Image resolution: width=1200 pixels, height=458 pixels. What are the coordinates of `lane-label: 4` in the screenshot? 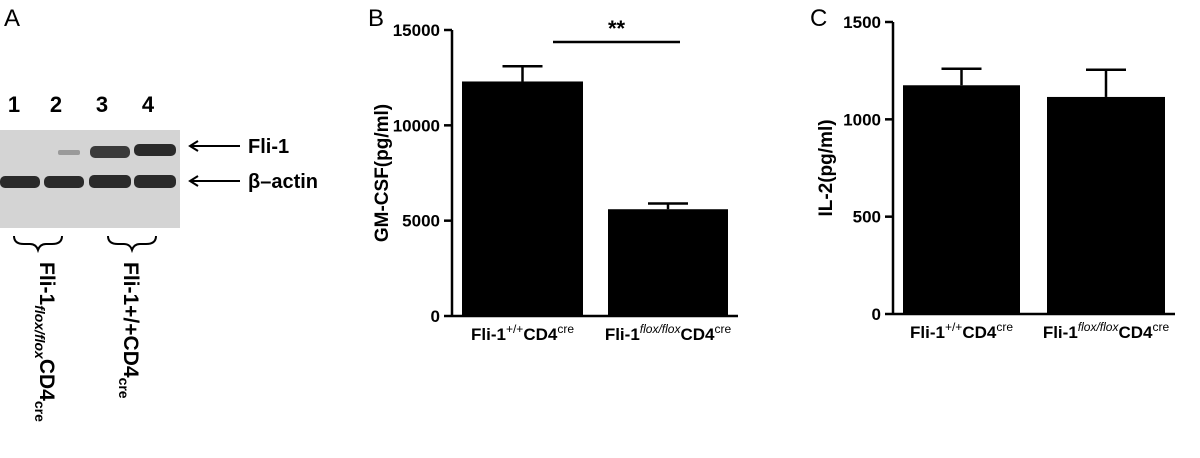 It's located at (148, 104).